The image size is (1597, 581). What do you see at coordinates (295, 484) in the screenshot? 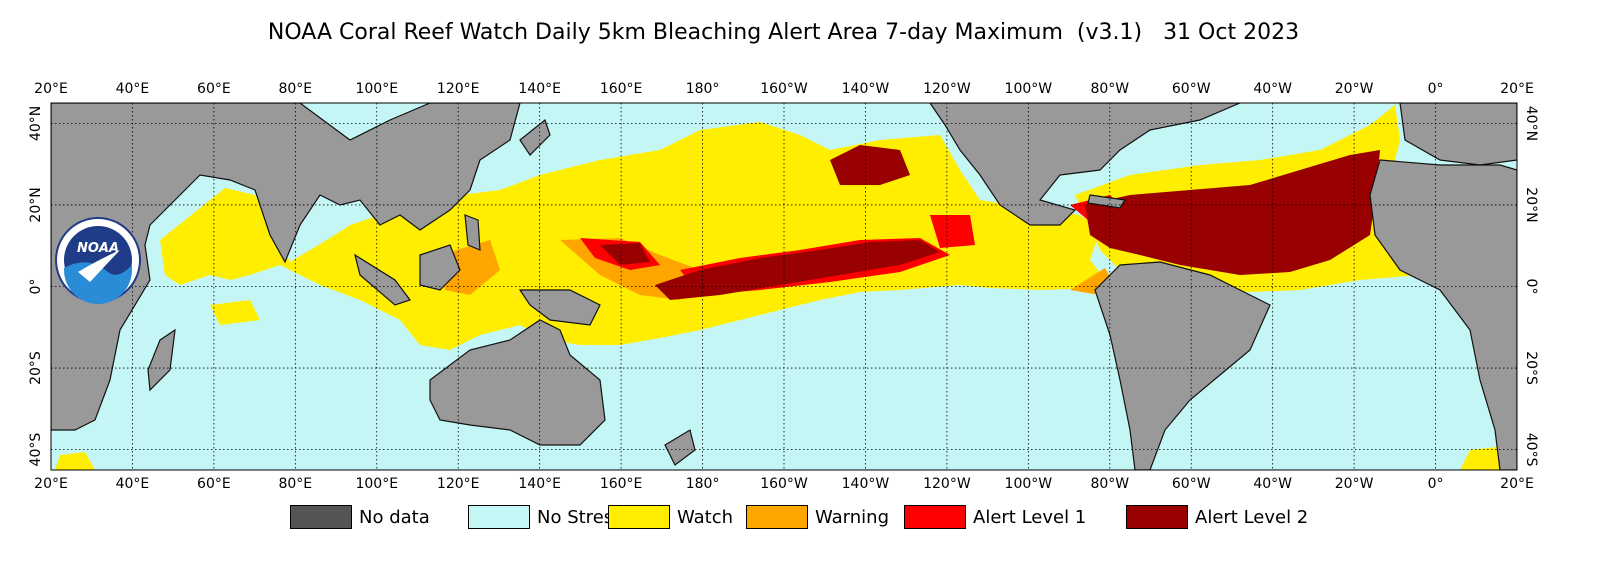
I see `lon-tick-label-bottom: 80°E` at bounding box center [295, 484].